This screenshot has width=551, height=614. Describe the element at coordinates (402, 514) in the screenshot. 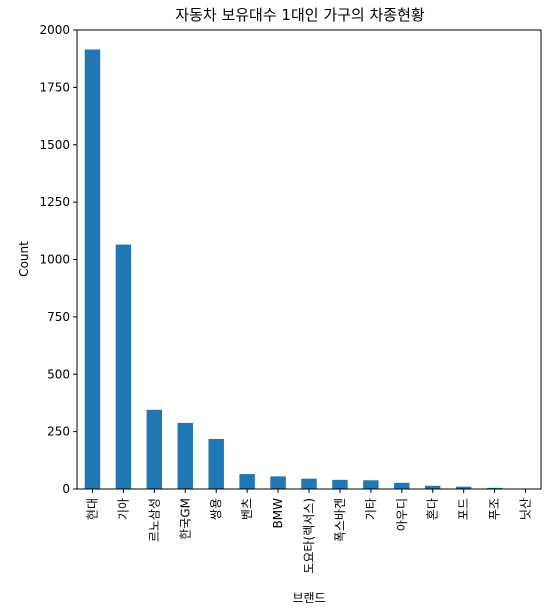

I see `x-tick-label-10: 아우디` at that location.